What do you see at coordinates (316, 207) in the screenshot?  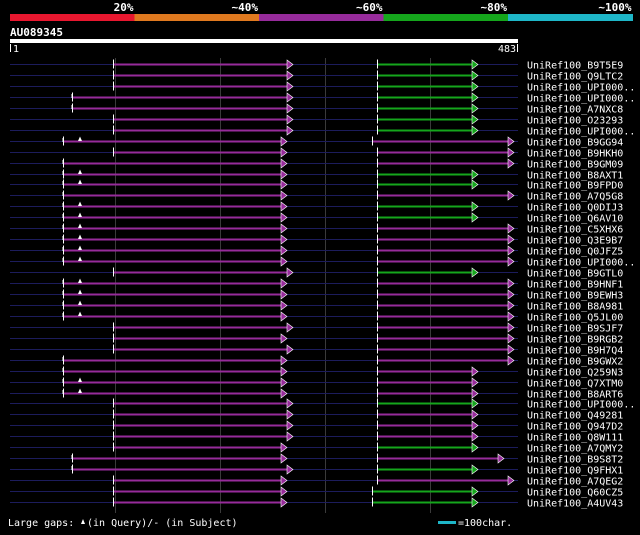 I see `hit-row: UniRef100_Q0DIJ3` at bounding box center [316, 207].